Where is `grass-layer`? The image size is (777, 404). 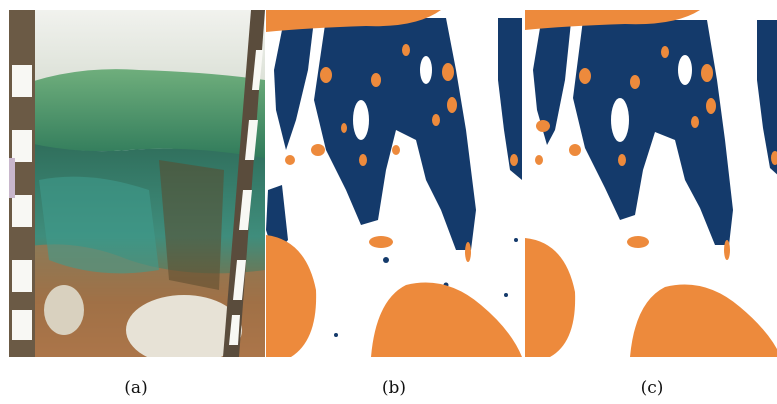
grass-layer is located at coordinates (137, 114).